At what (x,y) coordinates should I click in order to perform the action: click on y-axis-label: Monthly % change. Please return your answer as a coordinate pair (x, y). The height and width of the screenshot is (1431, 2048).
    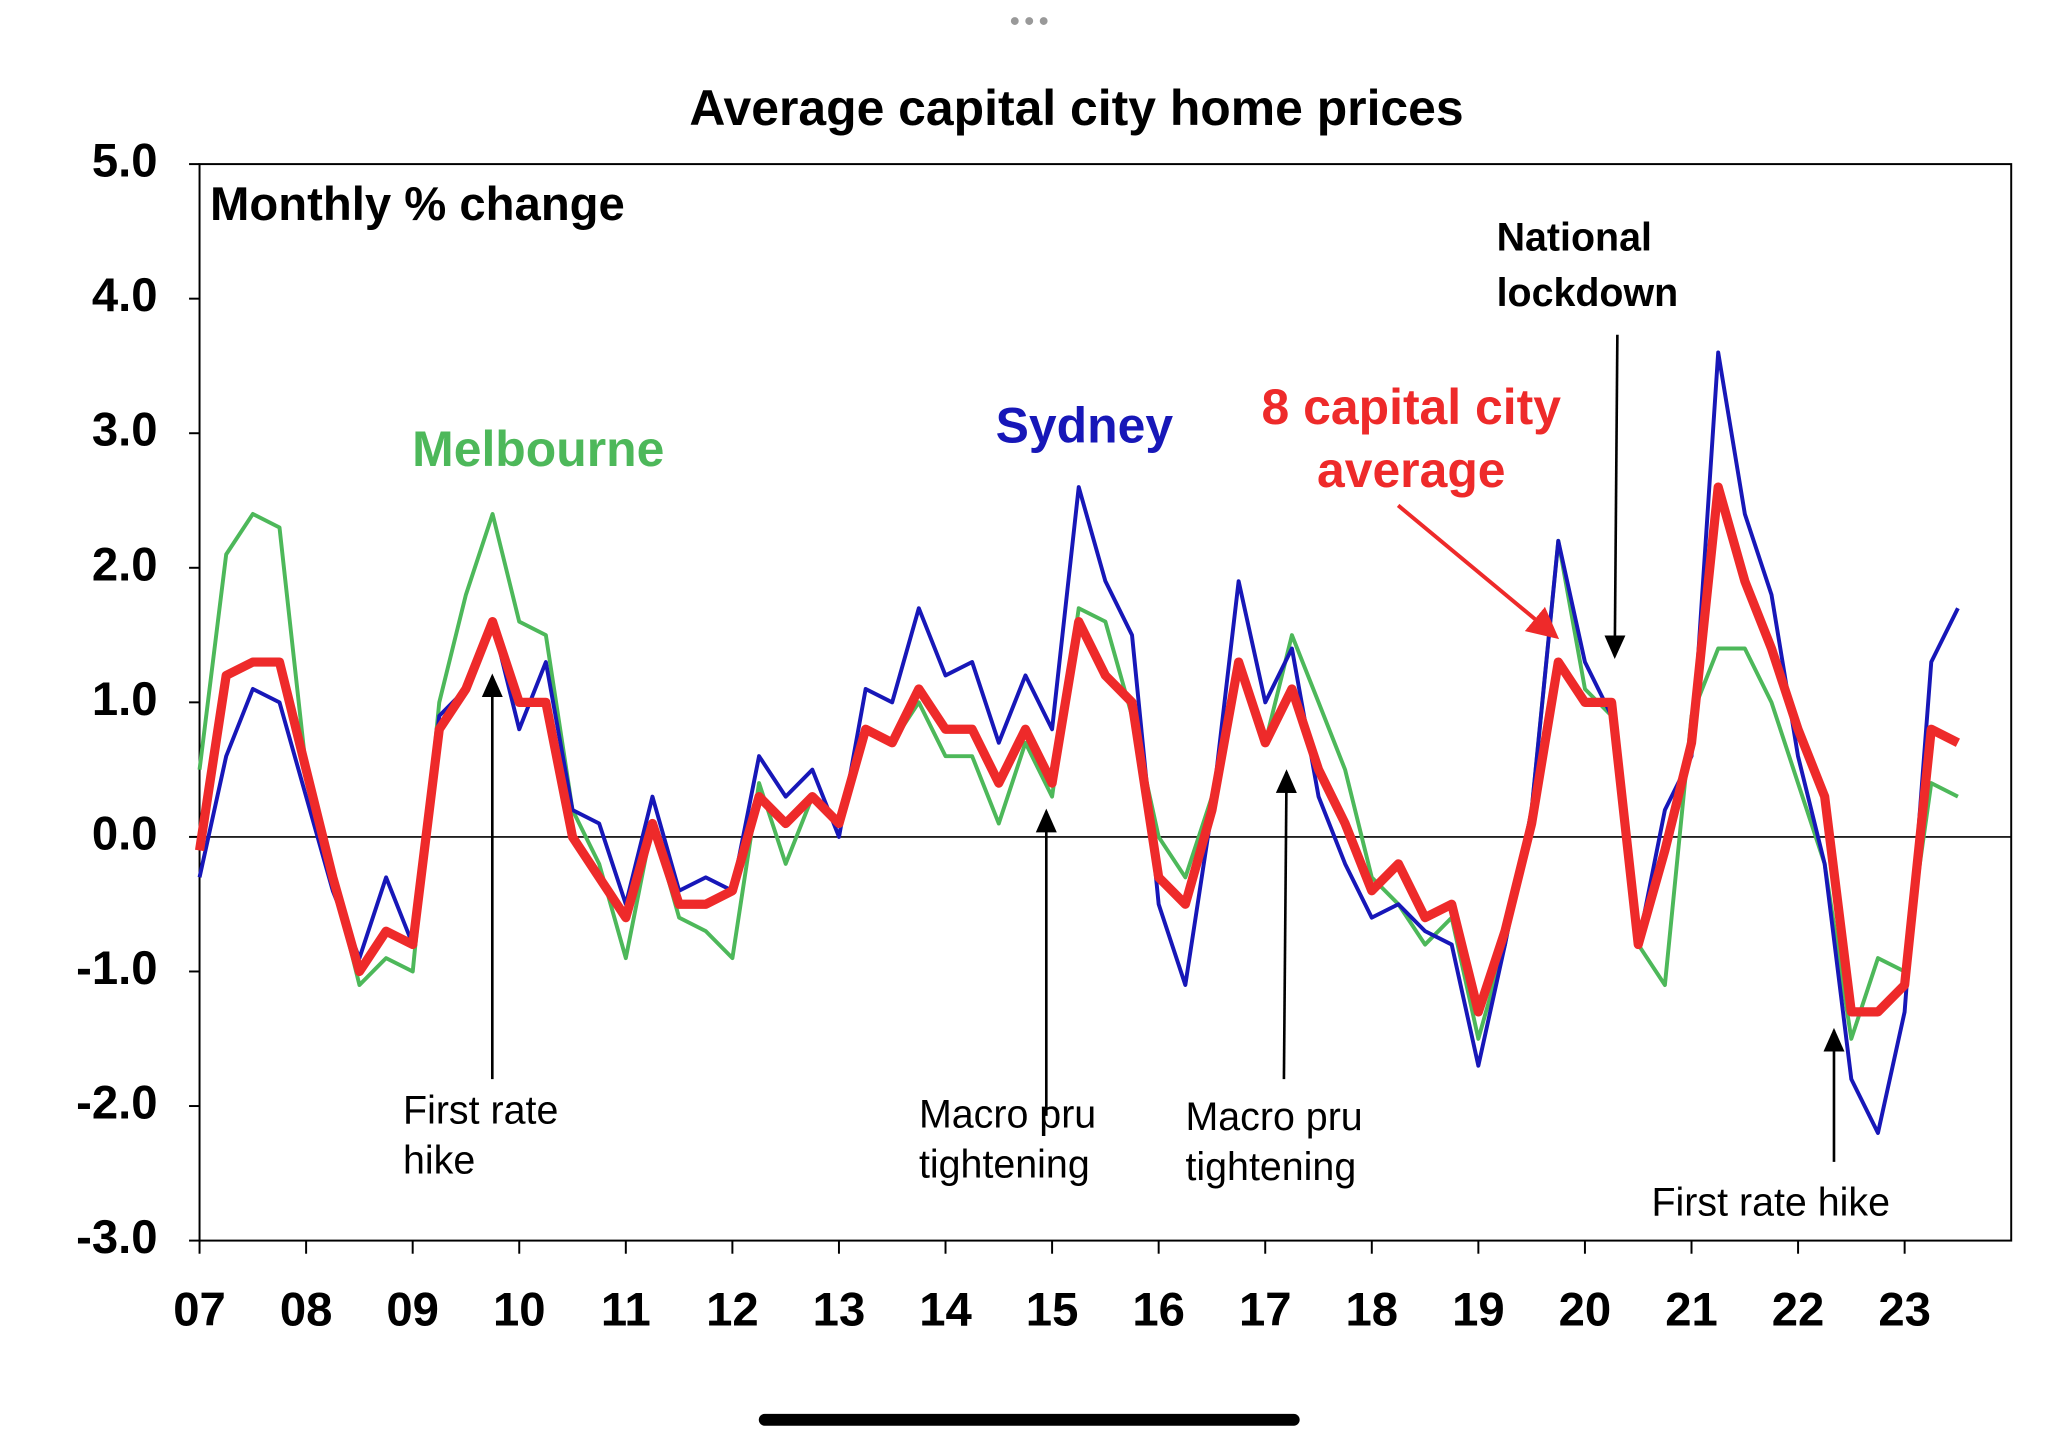
    Looking at the image, I should click on (417, 204).